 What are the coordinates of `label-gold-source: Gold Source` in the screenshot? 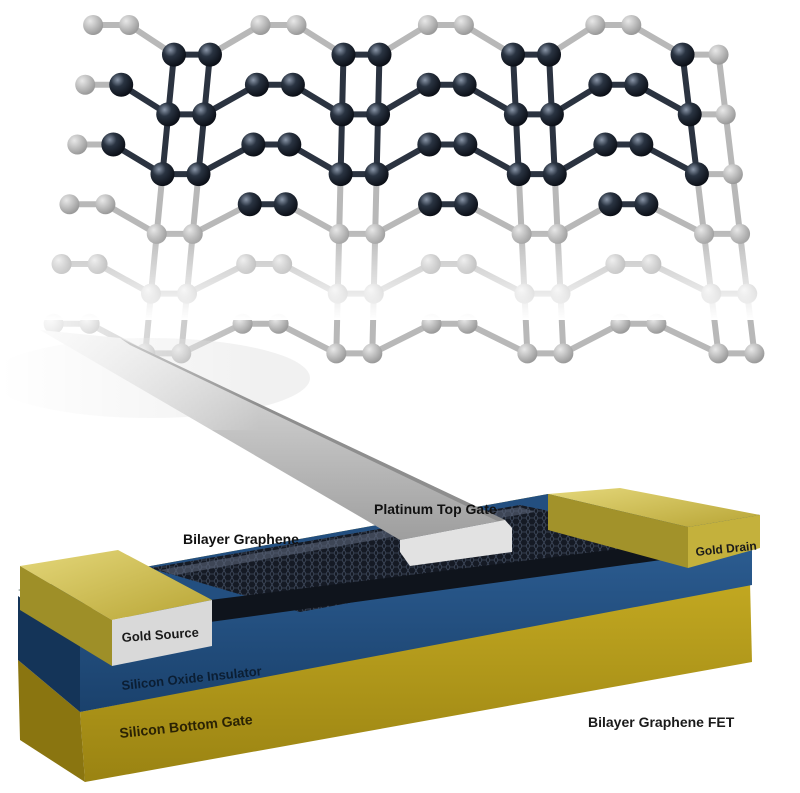 It's located at (160, 635).